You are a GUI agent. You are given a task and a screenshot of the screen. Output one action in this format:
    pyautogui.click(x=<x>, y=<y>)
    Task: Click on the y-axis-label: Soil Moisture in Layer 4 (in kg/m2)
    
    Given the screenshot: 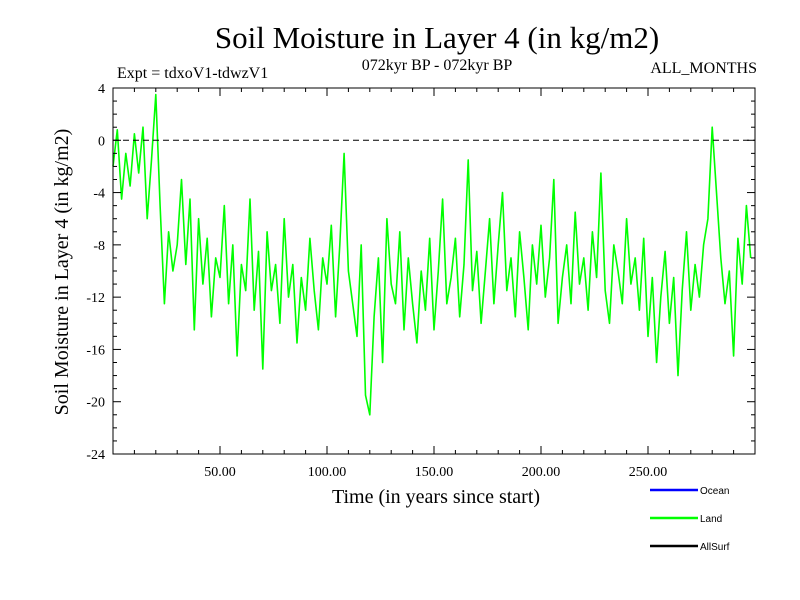 What is the action you would take?
    pyautogui.click(x=62, y=272)
    